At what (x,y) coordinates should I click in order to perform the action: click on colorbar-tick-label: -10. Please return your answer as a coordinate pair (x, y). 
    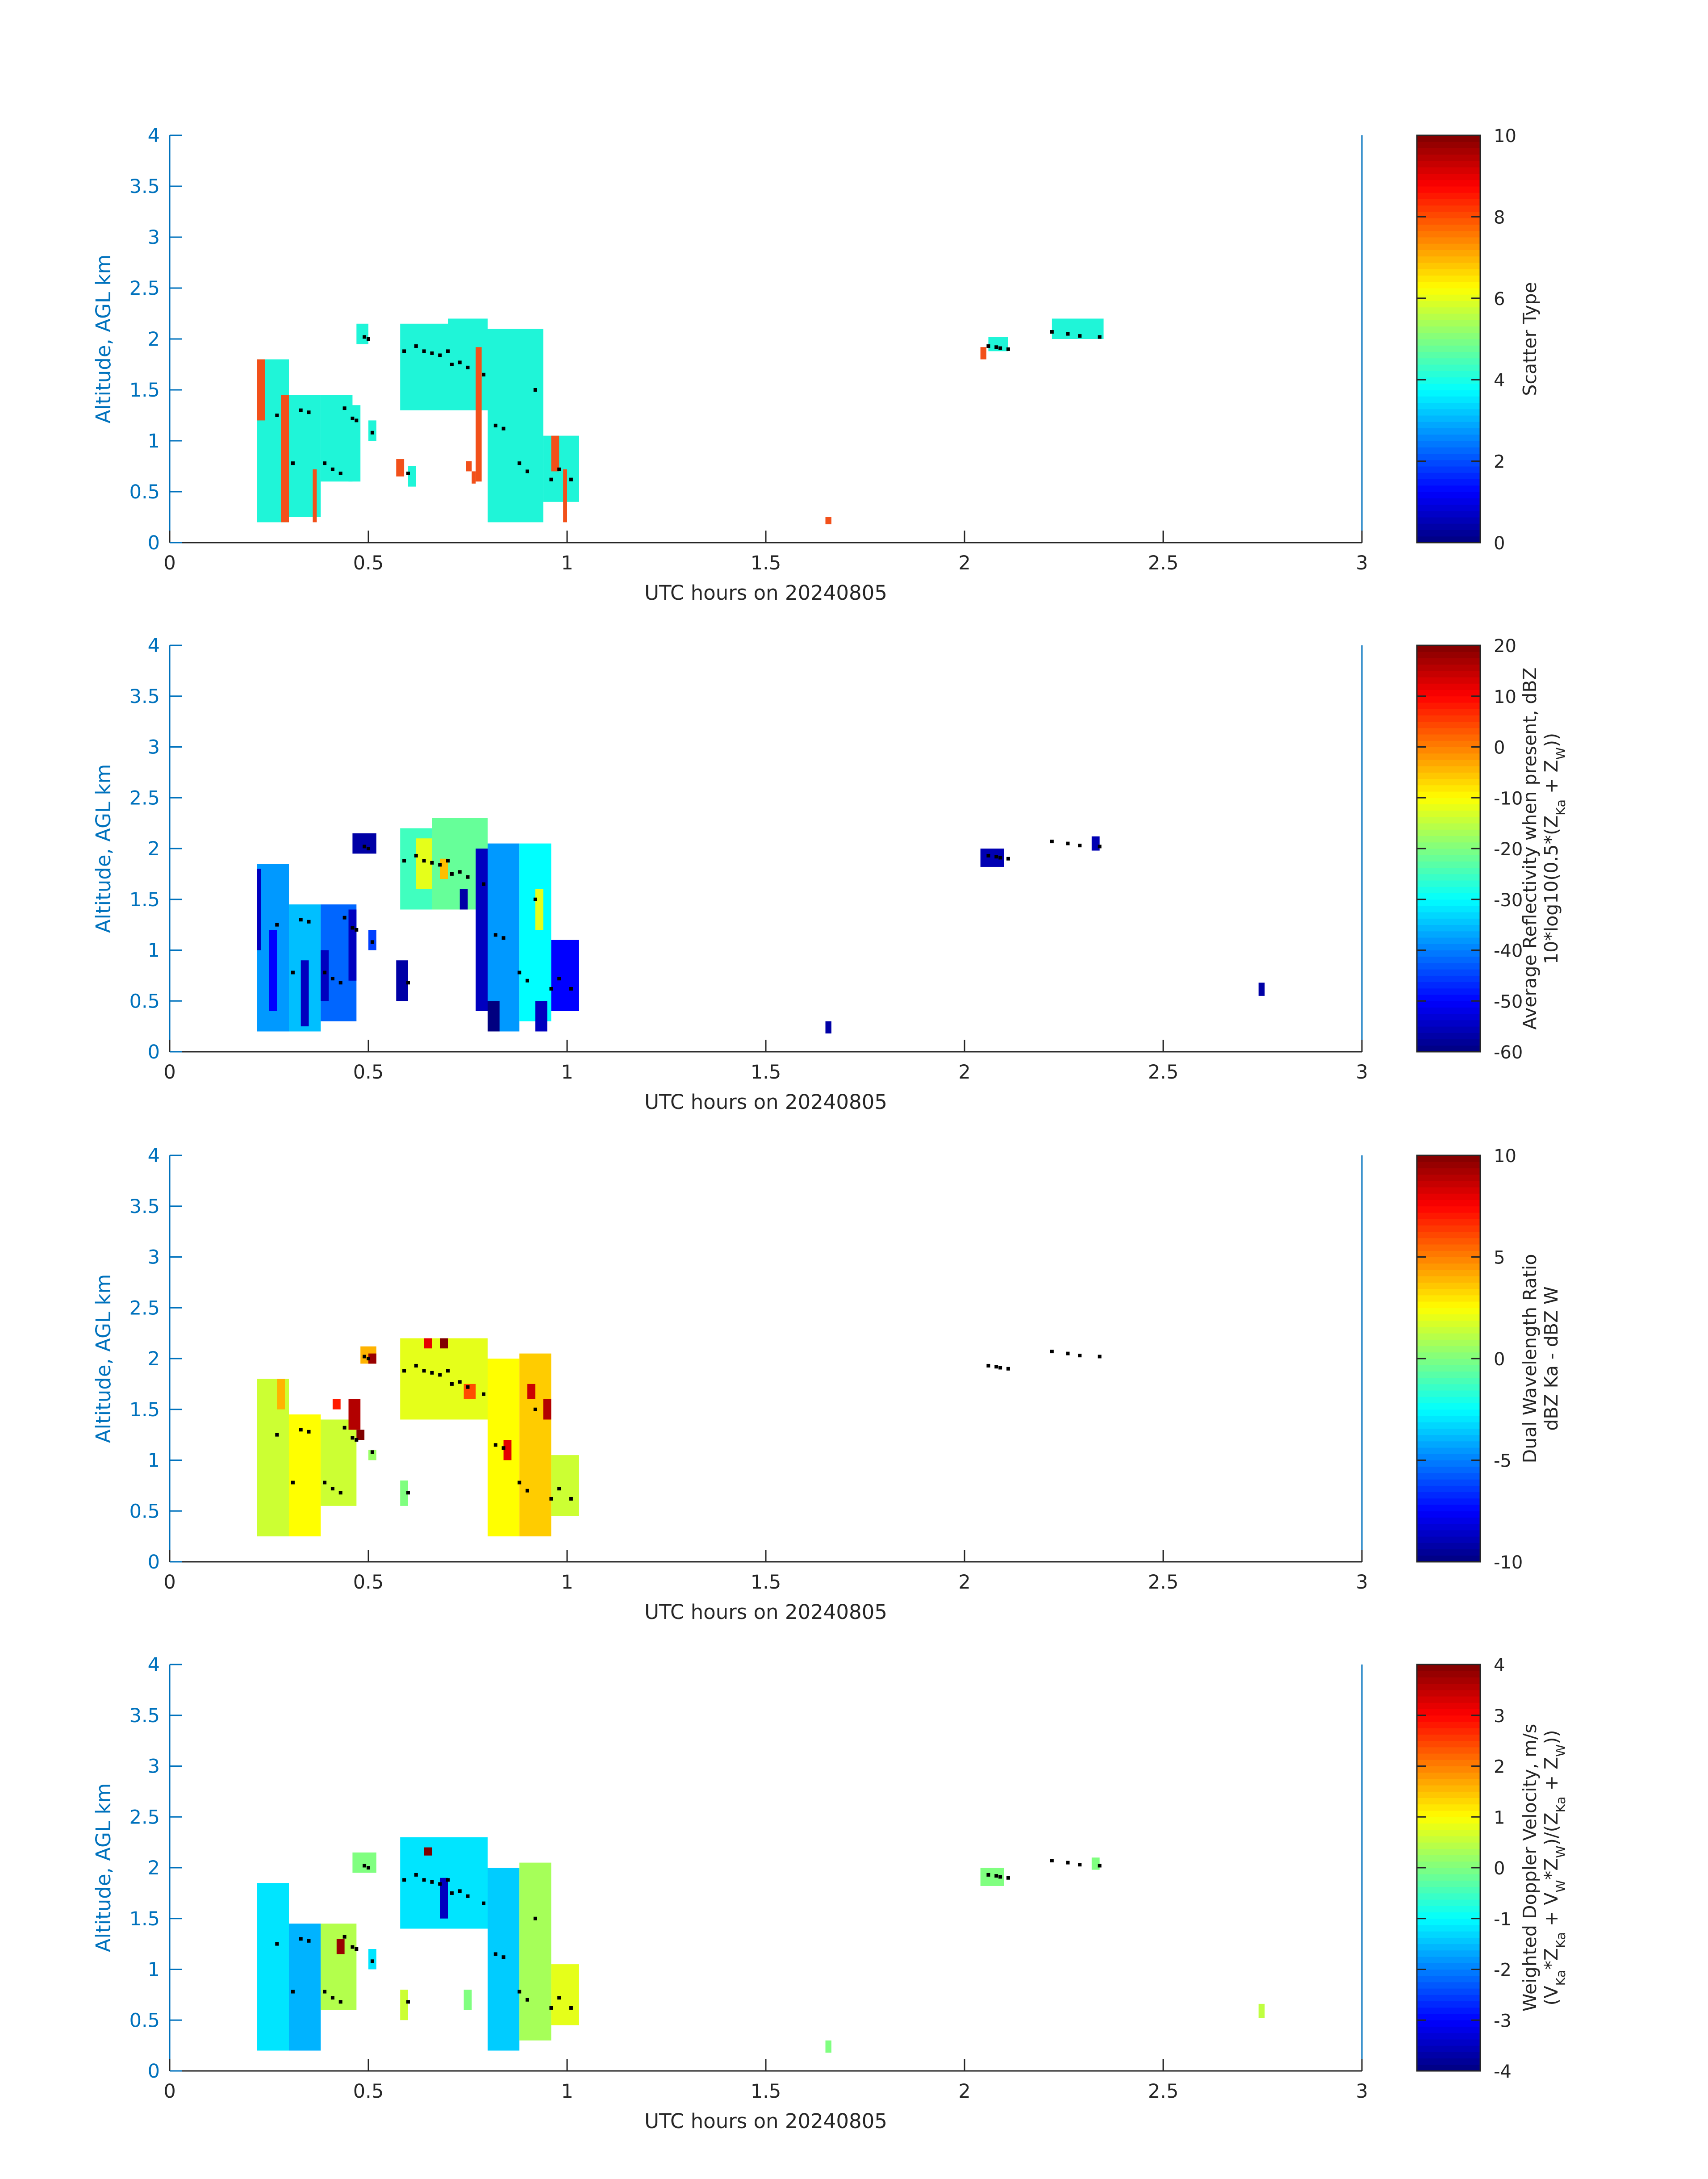
    Looking at the image, I should click on (1508, 798).